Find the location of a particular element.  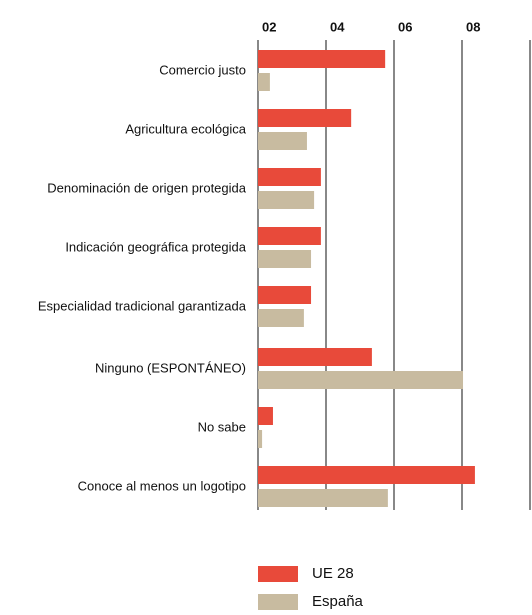

x-tick-label: 02 is located at coordinates (269, 26).